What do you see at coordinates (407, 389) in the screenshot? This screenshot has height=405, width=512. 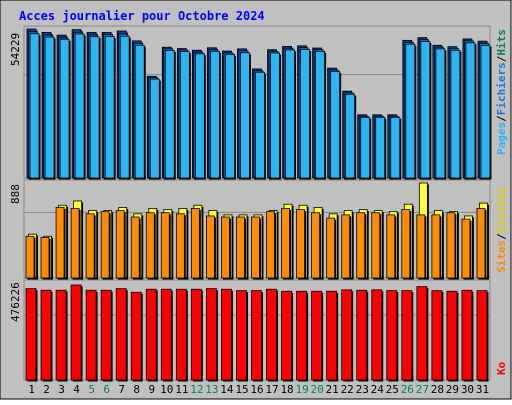 I see `day-label: 26` at bounding box center [407, 389].